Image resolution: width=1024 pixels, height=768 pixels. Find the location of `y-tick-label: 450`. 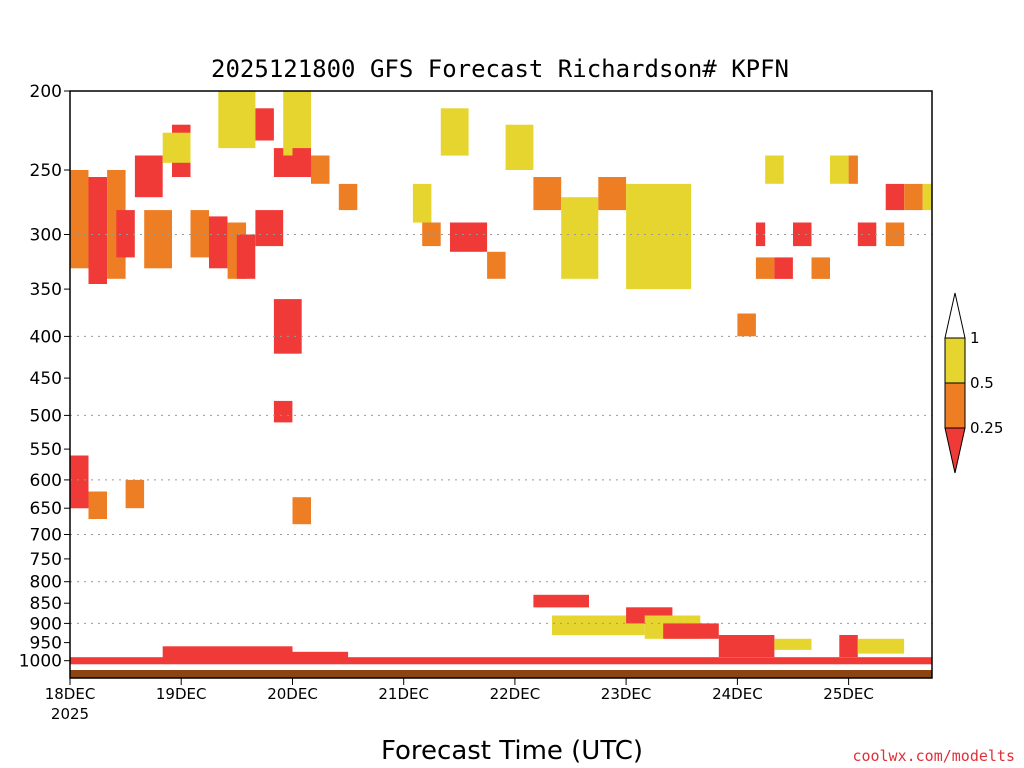

y-tick-label: 450 is located at coordinates (46, 379).